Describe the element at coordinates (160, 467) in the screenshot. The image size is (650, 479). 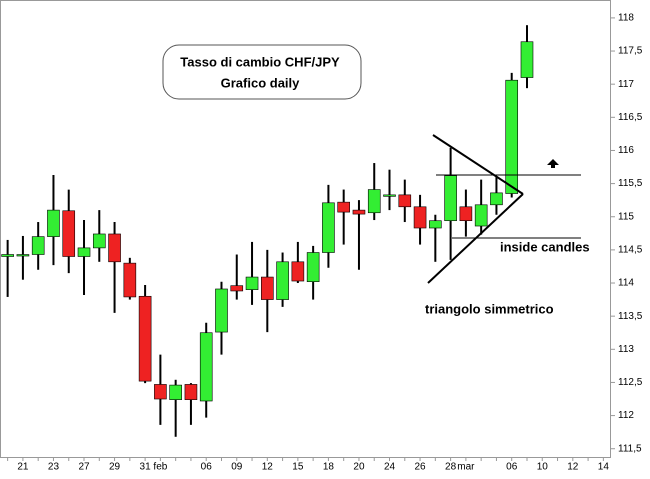
I see `x-tick-label: feb` at that location.